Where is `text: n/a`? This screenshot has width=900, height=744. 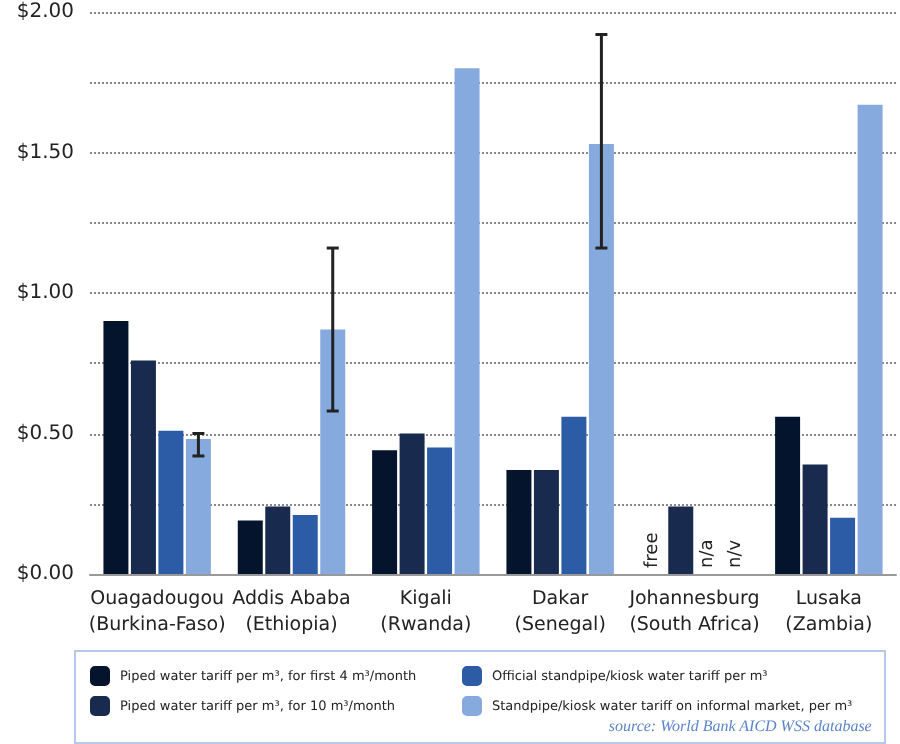 text: n/a is located at coordinates (708, 553).